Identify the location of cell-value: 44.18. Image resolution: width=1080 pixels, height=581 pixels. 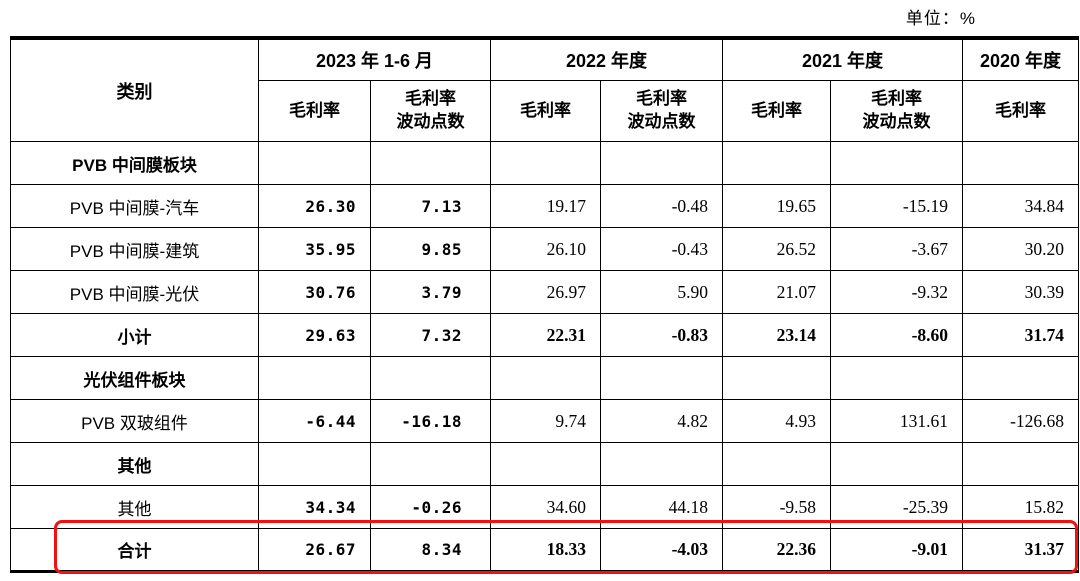
(661, 507).